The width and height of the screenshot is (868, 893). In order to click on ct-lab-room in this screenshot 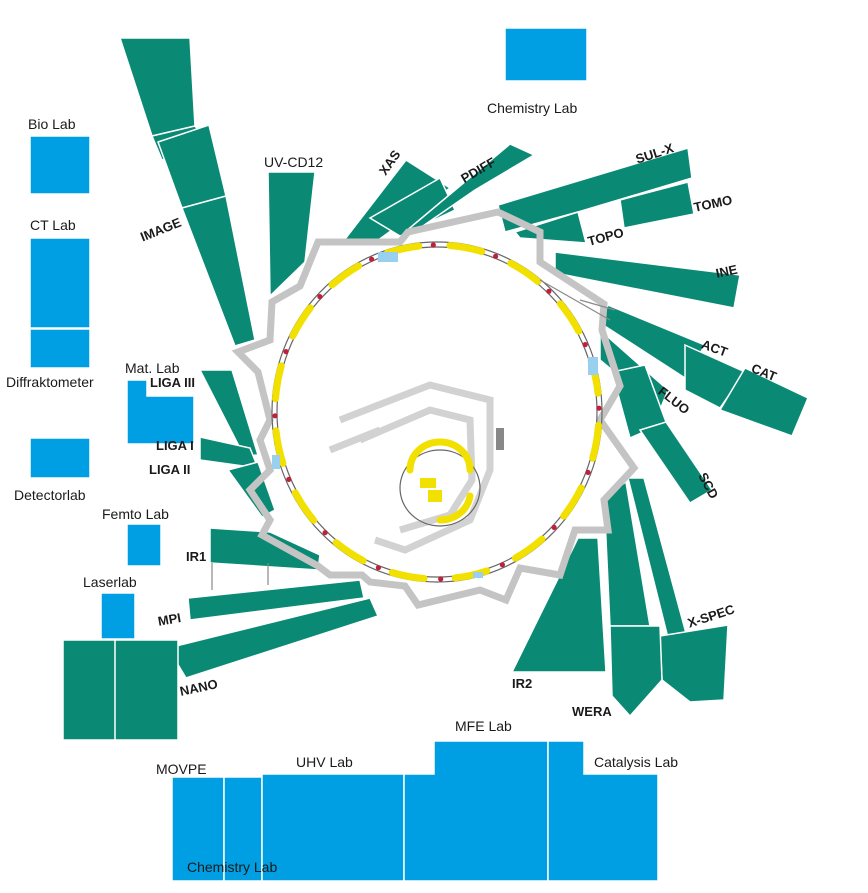, I will do `click(60, 283)`.